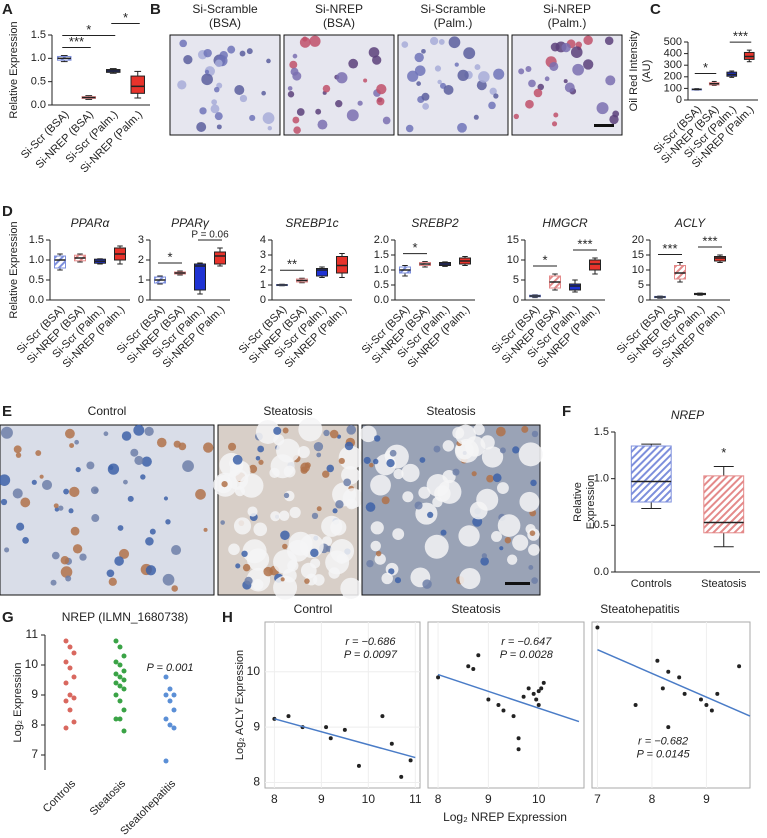 This screenshot has width=767, height=838. What do you see at coordinates (381, 240) in the screenshot?
I see `y-tick-label: 2.0` at bounding box center [381, 240].